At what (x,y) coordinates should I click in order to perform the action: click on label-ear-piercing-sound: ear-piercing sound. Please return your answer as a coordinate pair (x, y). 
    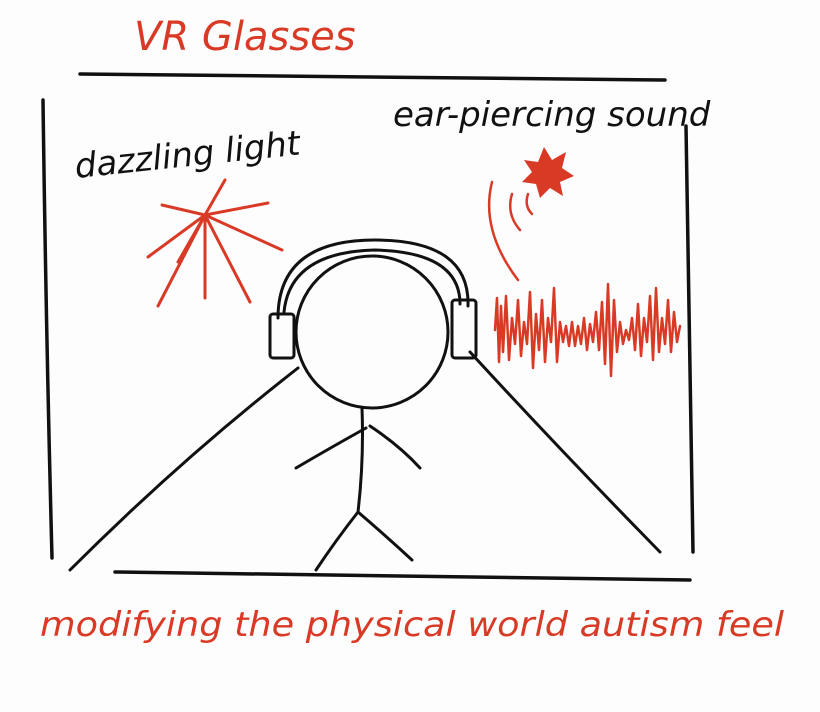
    Looking at the image, I should click on (552, 115).